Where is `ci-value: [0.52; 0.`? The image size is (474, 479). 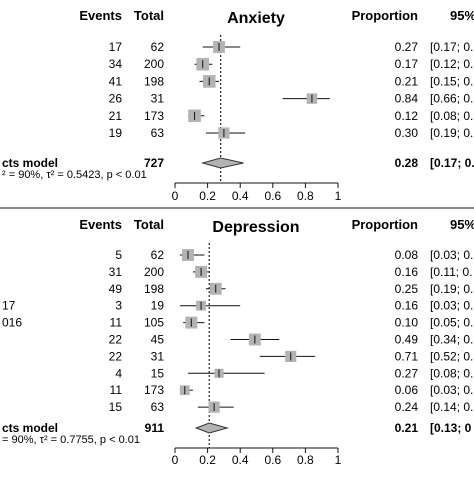
ci-value: [0.52; 0. is located at coordinates (451, 356).